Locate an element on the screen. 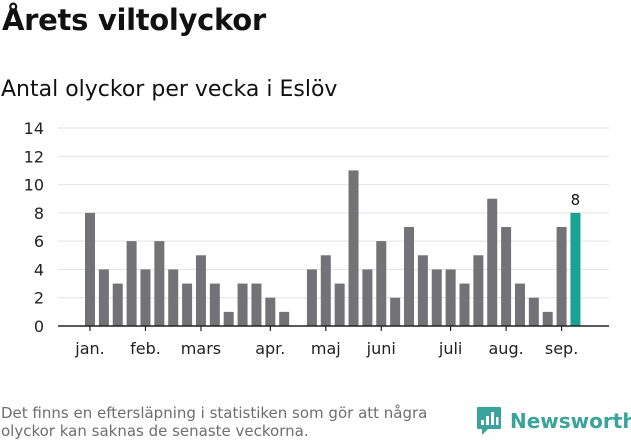 The width and height of the screenshot is (631, 440). x-tick-label: sep. is located at coordinates (561, 348).